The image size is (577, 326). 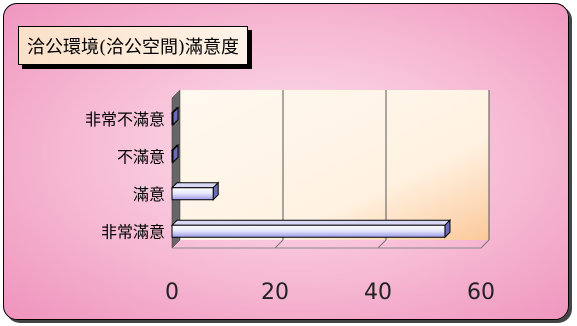 What do you see at coordinates (125, 119) in the screenshot?
I see `category-label: 非常不滿意` at bounding box center [125, 119].